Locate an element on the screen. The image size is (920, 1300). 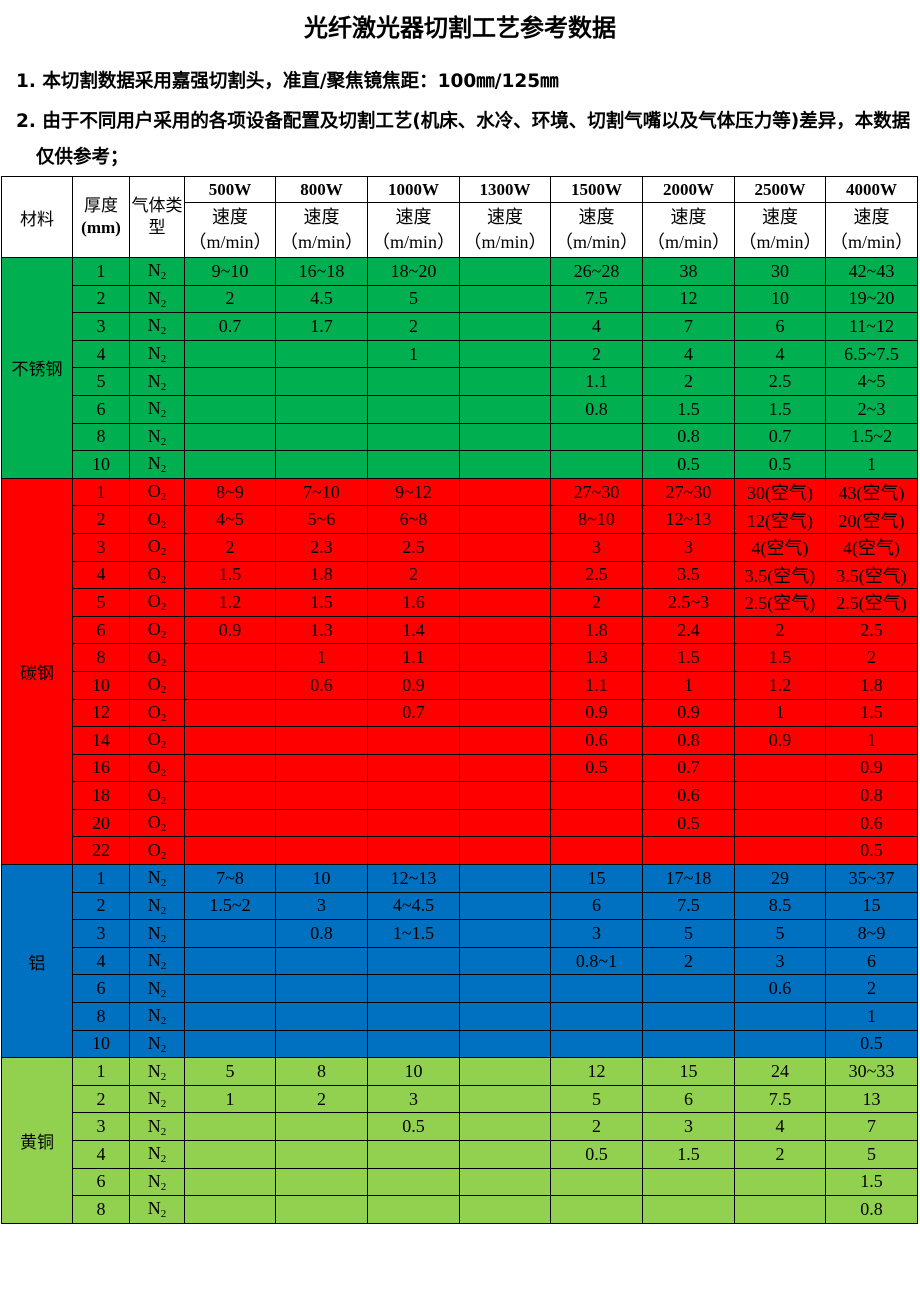
speed-cell: 10 is located at coordinates (413, 1071).